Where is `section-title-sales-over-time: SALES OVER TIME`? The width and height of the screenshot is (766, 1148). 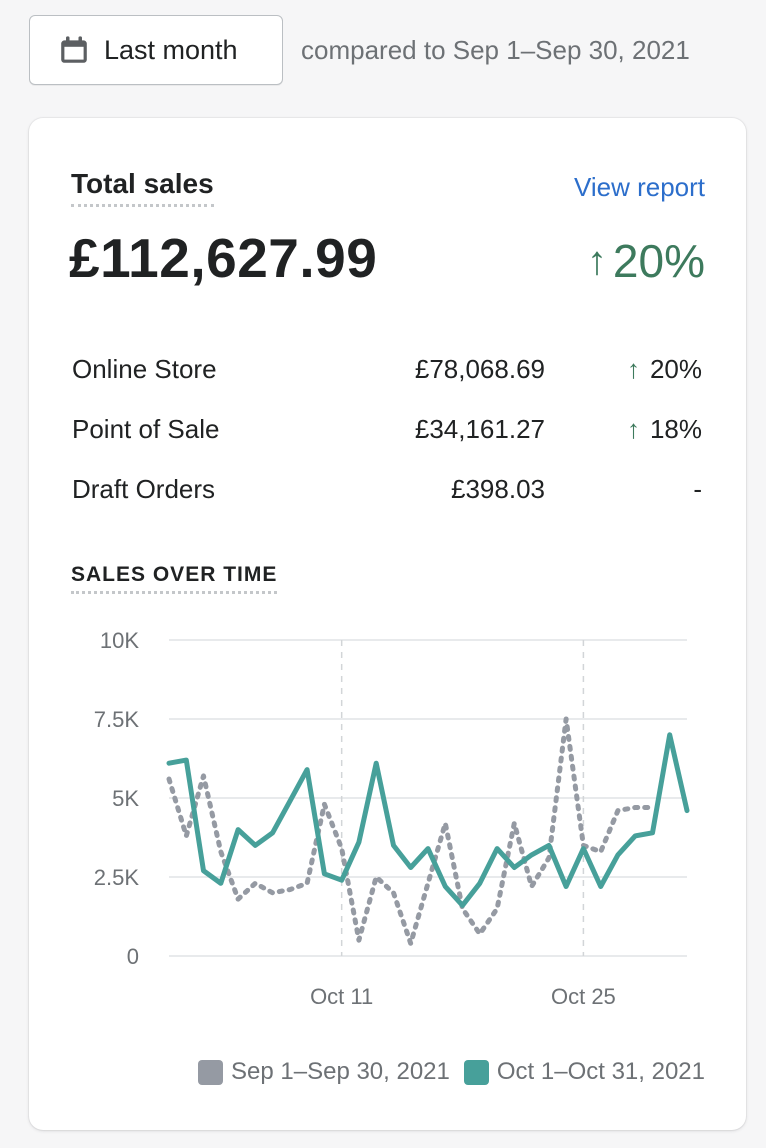 section-title-sales-over-time: SALES OVER TIME is located at coordinates (174, 578).